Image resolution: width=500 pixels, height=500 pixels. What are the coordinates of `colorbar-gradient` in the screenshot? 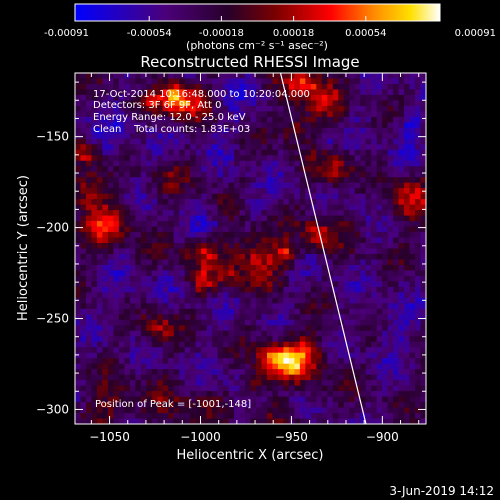 It's located at (257, 12).